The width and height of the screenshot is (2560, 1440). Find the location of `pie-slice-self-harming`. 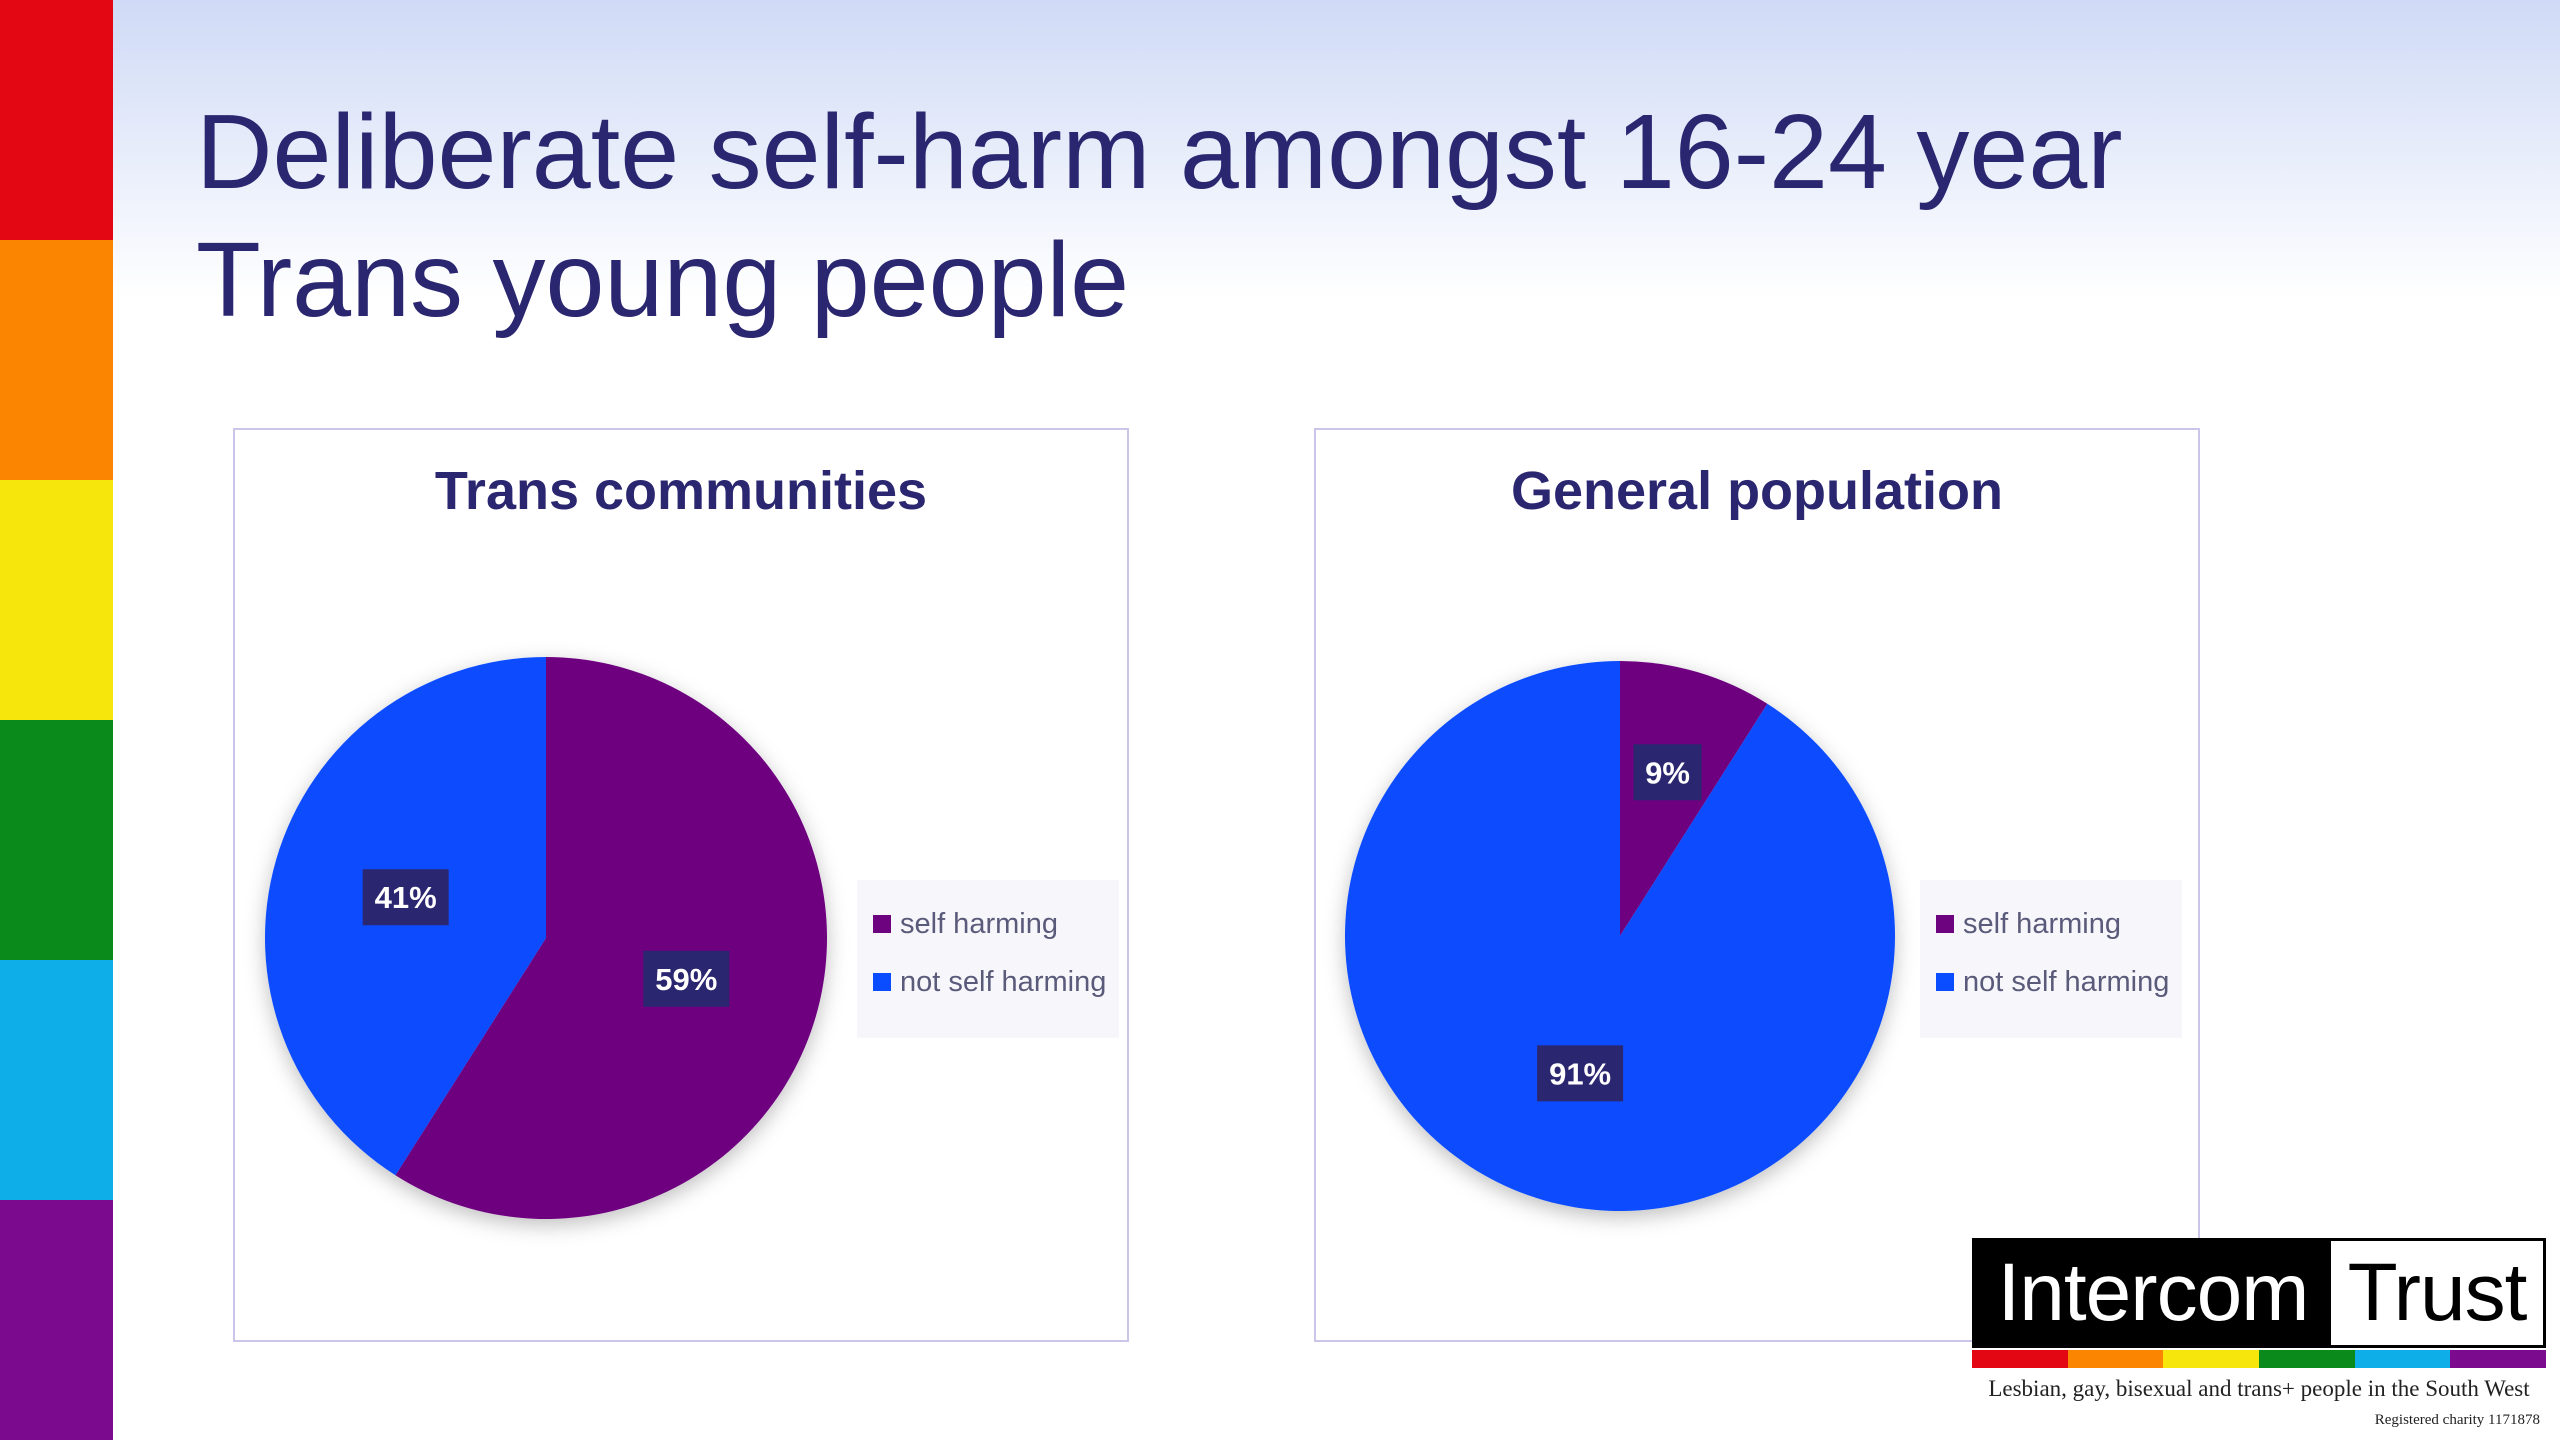

pie-slice-self-harming is located at coordinates (611, 938).